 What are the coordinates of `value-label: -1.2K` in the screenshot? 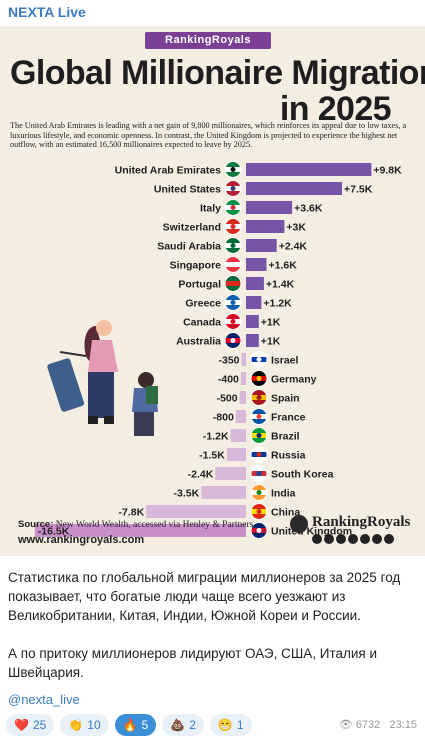 It's located at (216, 437).